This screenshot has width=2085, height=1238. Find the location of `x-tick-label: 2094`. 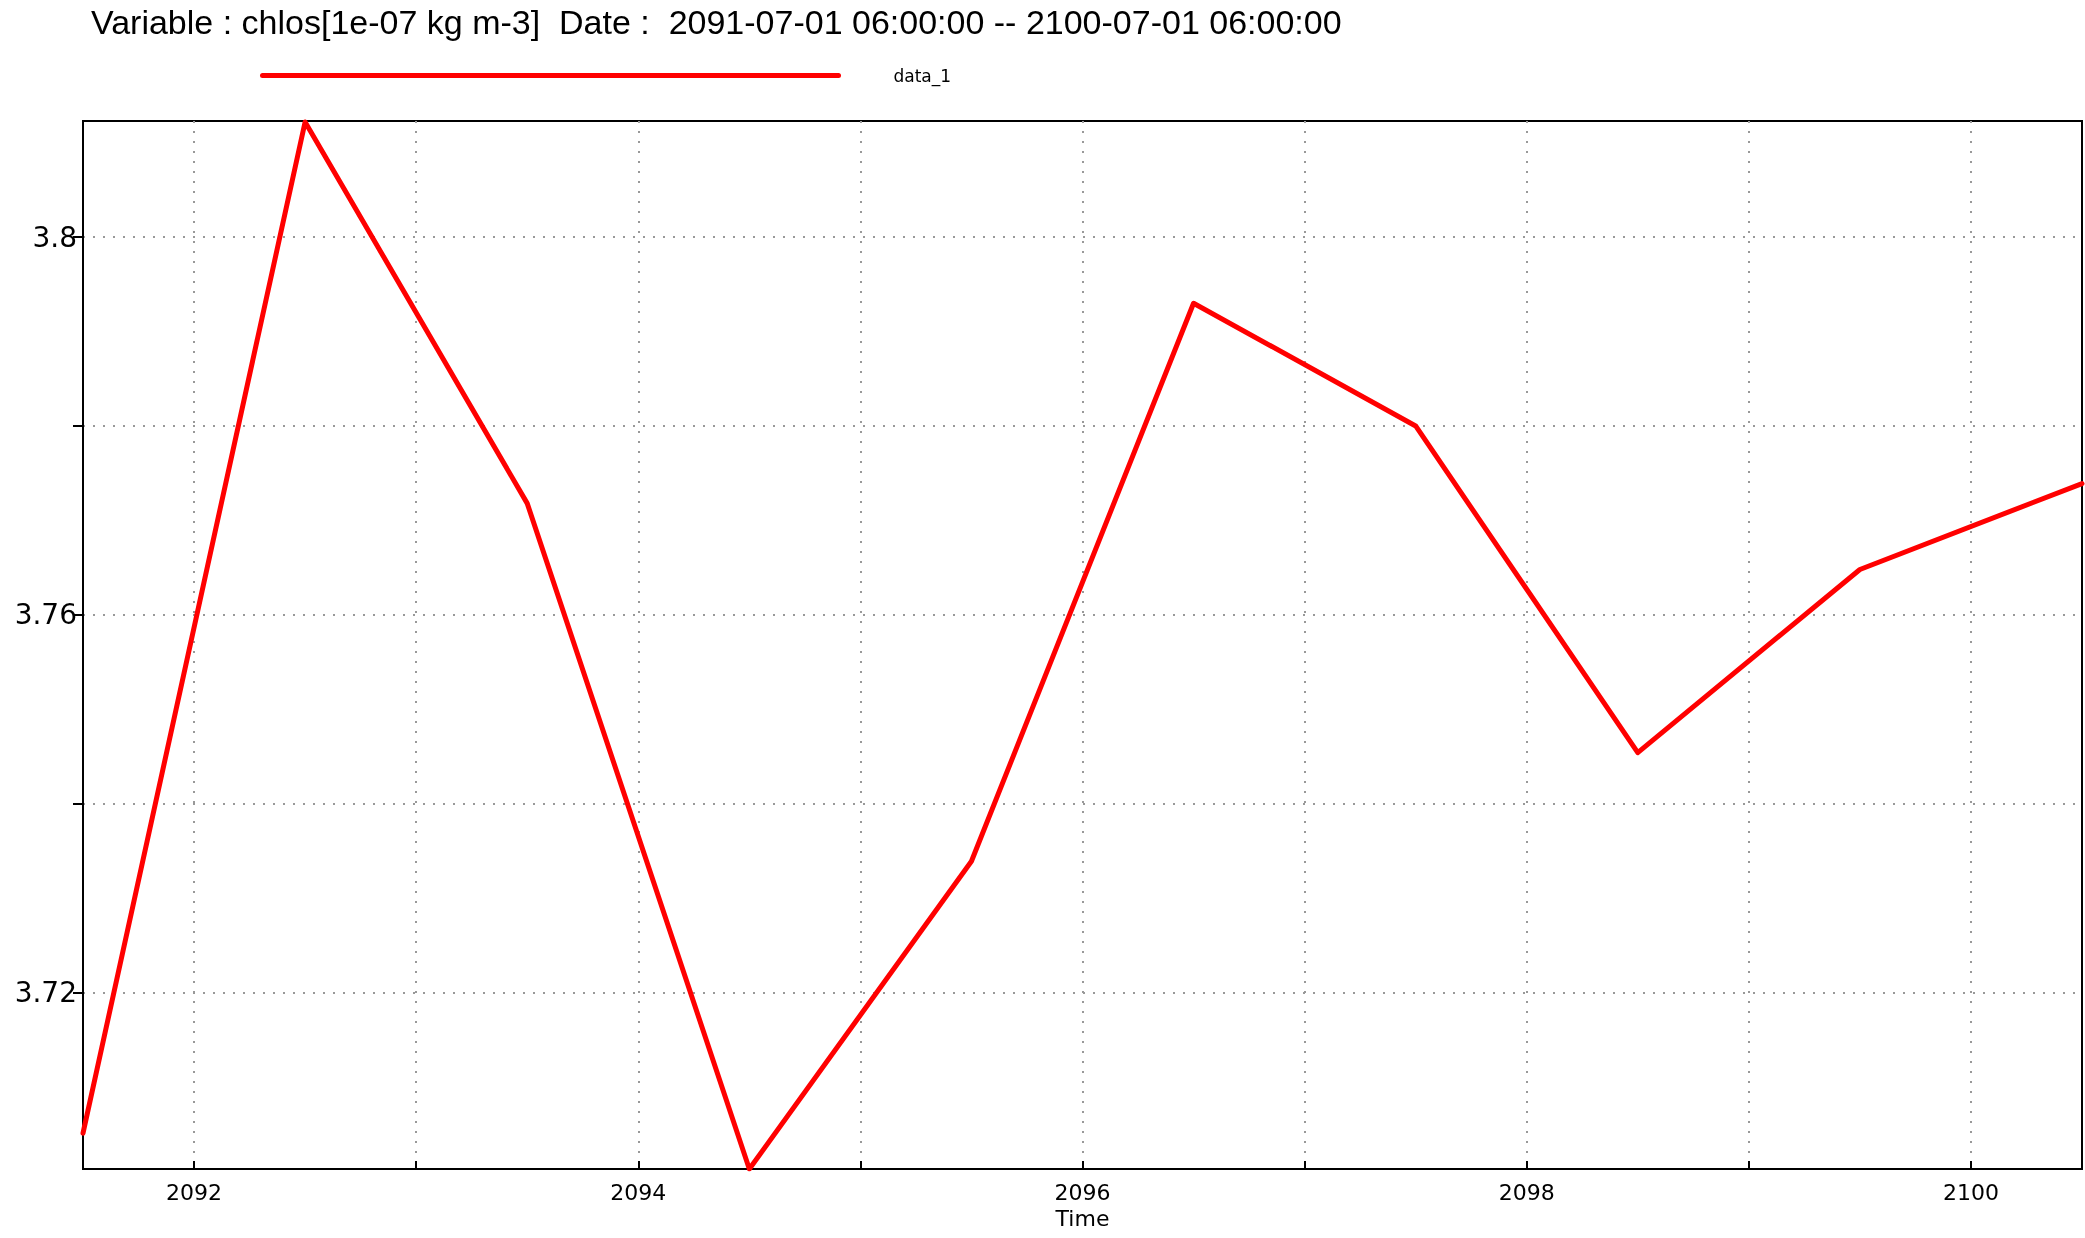

x-tick-label: 2094 is located at coordinates (638, 1192).